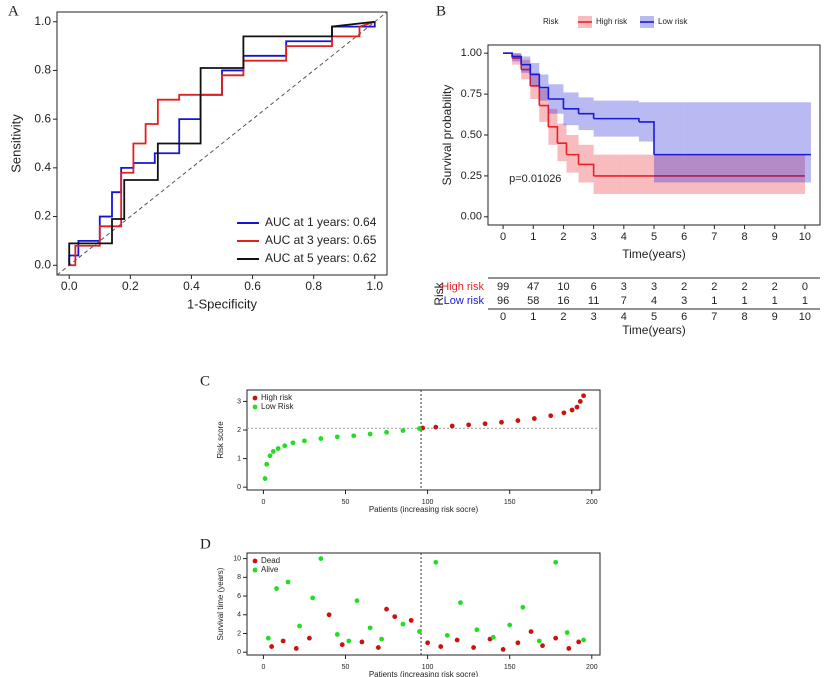 The height and width of the screenshot is (677, 824). I want to click on y-tick-label: 2, so click(239, 430).